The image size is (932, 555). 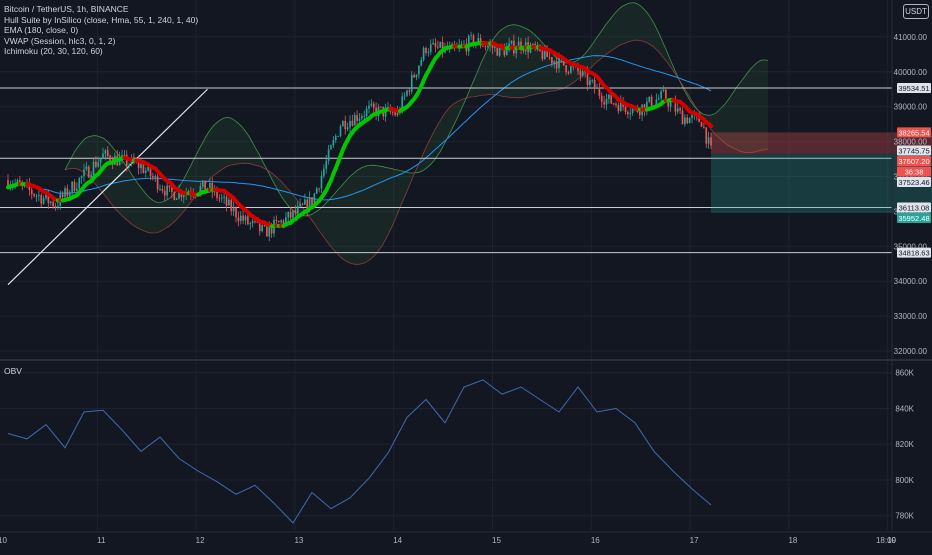 I want to click on price-tick-label: 38000.00, so click(x=911, y=142).